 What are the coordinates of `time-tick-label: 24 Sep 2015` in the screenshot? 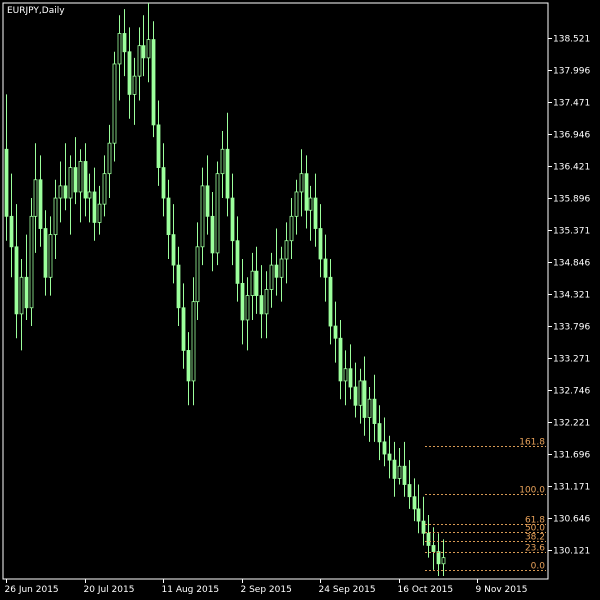 It's located at (347, 590).